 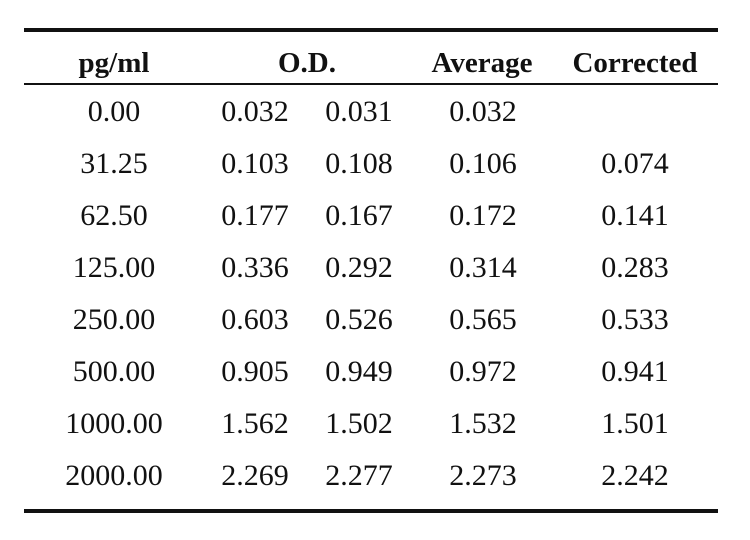 I want to click on cell-concentration: 31.25, so click(x=114, y=163).